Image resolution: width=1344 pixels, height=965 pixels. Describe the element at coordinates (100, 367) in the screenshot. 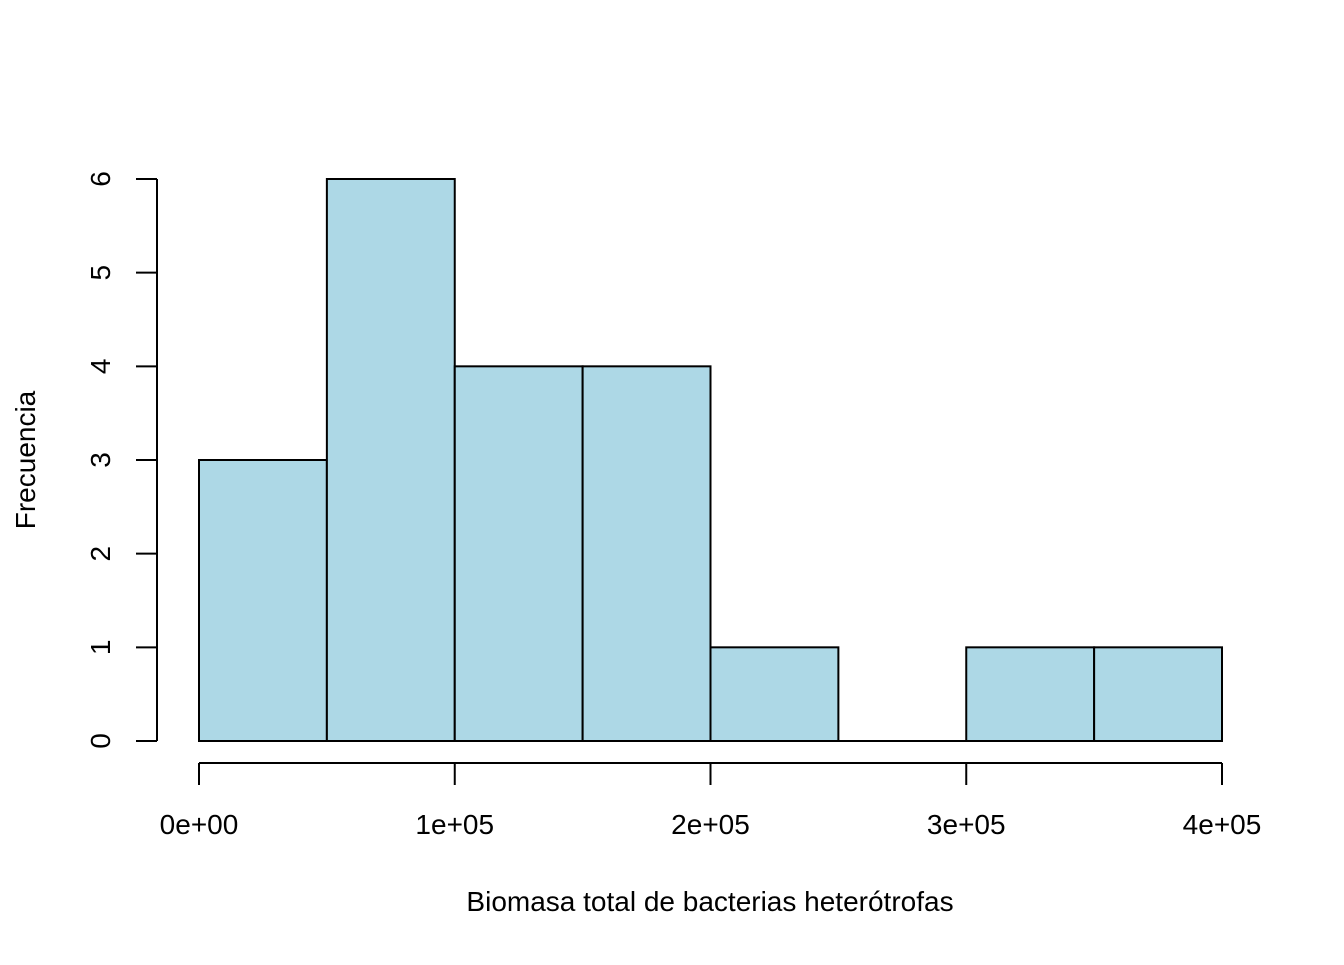

I see `y-tick-label: 4` at that location.